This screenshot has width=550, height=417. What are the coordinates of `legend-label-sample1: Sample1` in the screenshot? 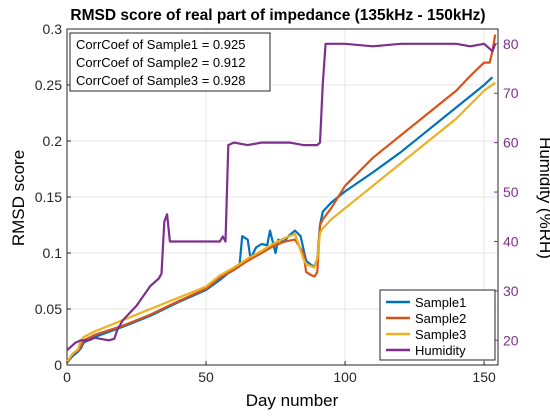 It's located at (440, 302).